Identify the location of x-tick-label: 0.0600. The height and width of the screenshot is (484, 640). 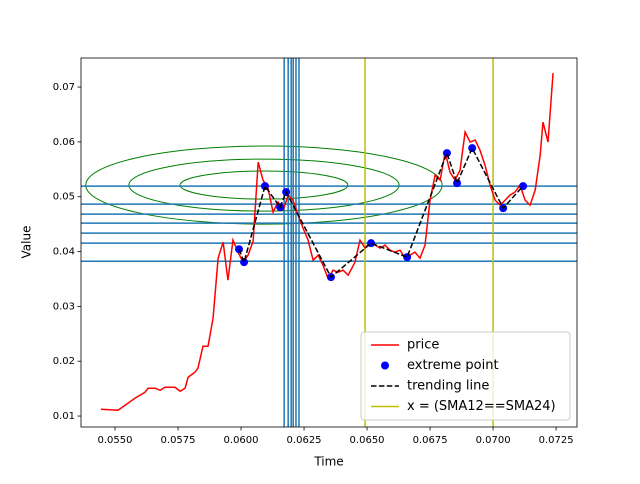
(241, 440).